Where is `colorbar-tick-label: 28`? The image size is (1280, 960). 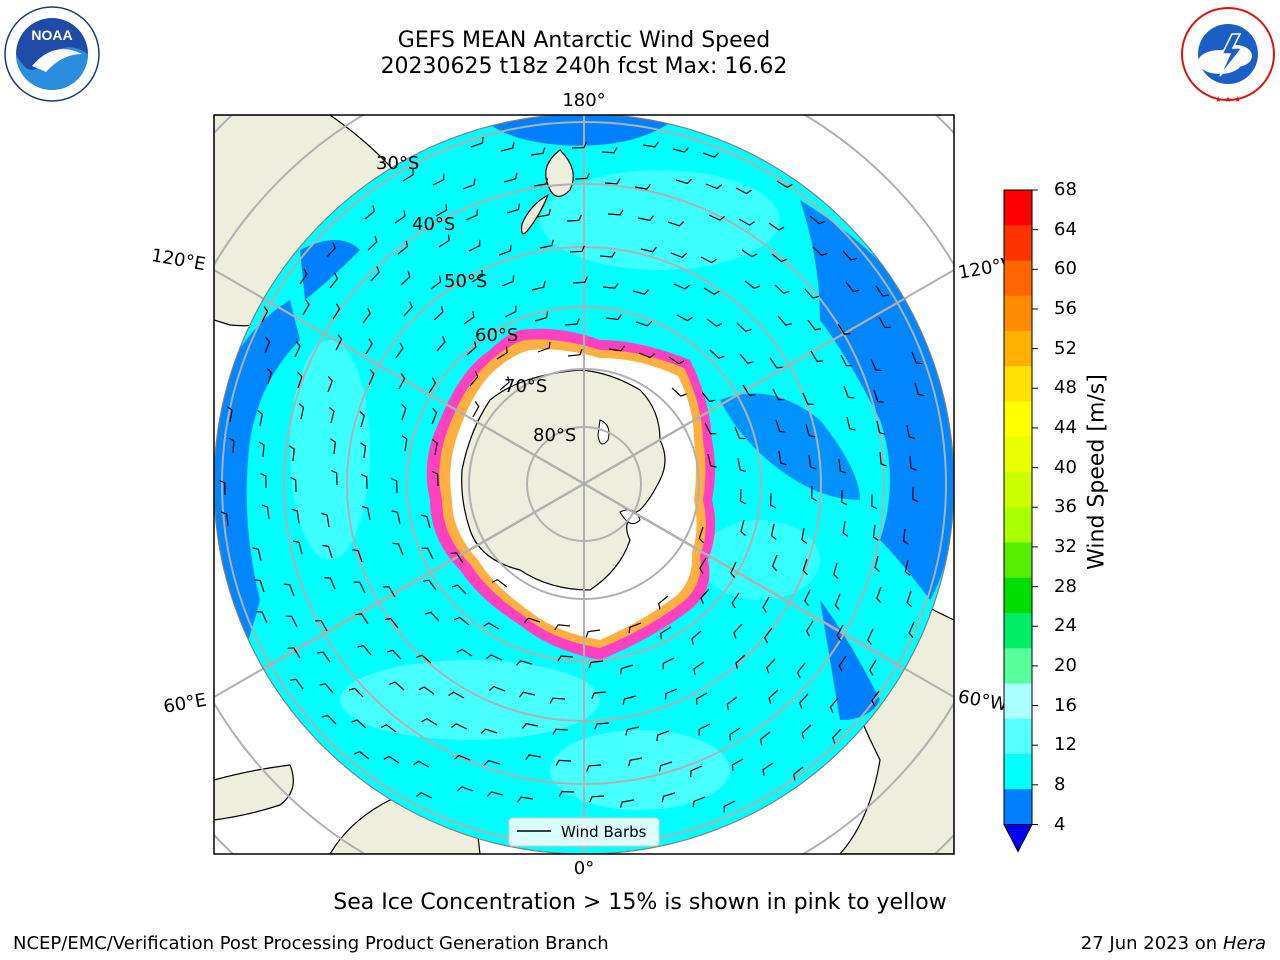
colorbar-tick-label: 28 is located at coordinates (1065, 586).